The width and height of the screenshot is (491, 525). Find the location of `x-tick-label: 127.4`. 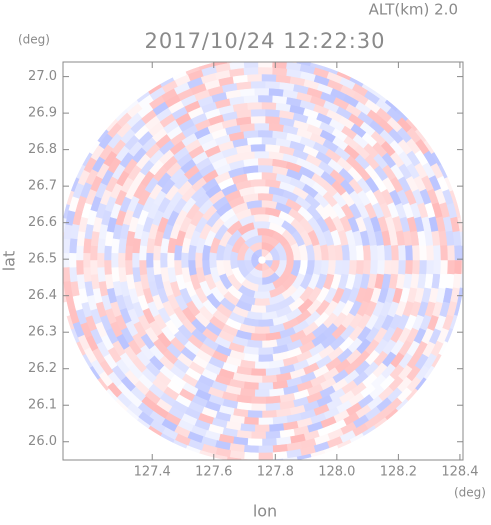

x-tick-label: 127.4 is located at coordinates (152, 472).